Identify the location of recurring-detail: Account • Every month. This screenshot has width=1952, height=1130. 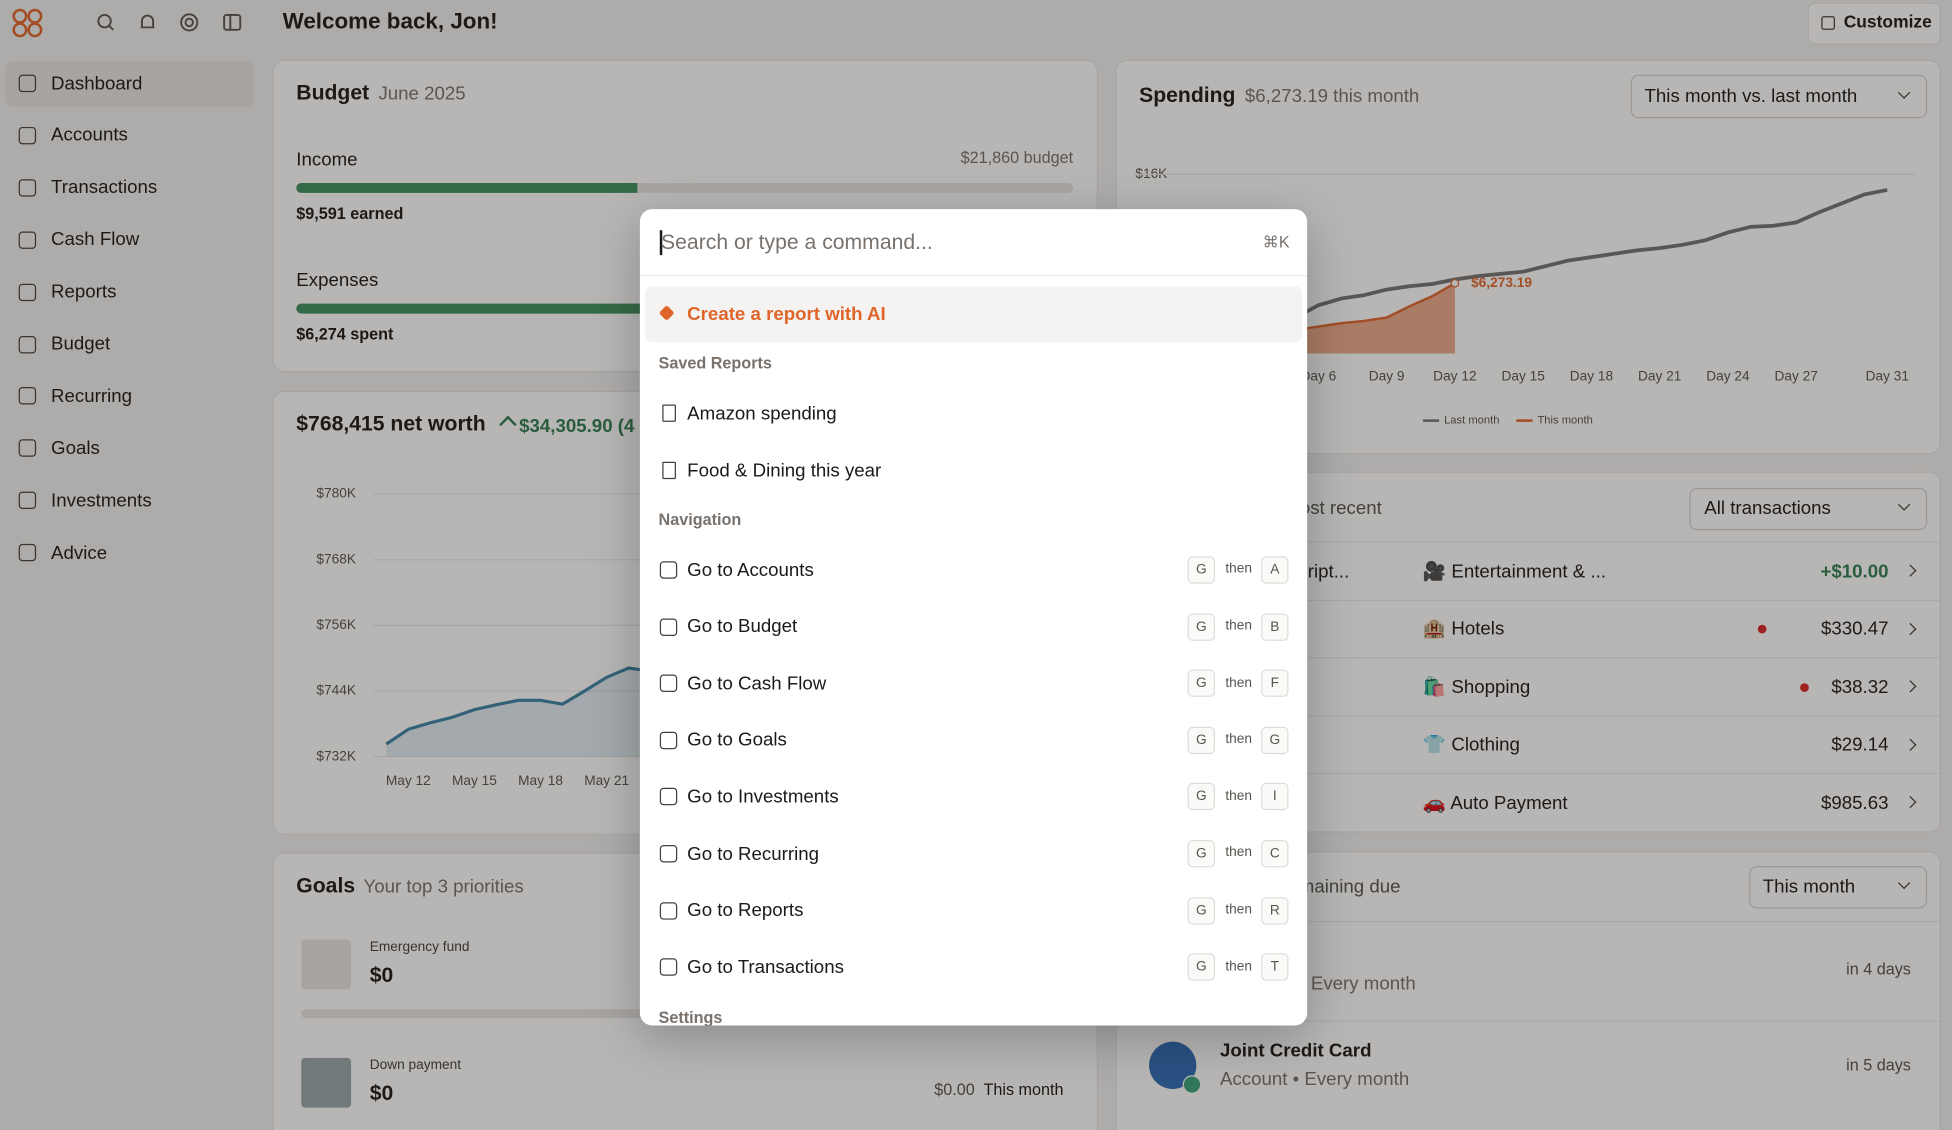
(1315, 1079).